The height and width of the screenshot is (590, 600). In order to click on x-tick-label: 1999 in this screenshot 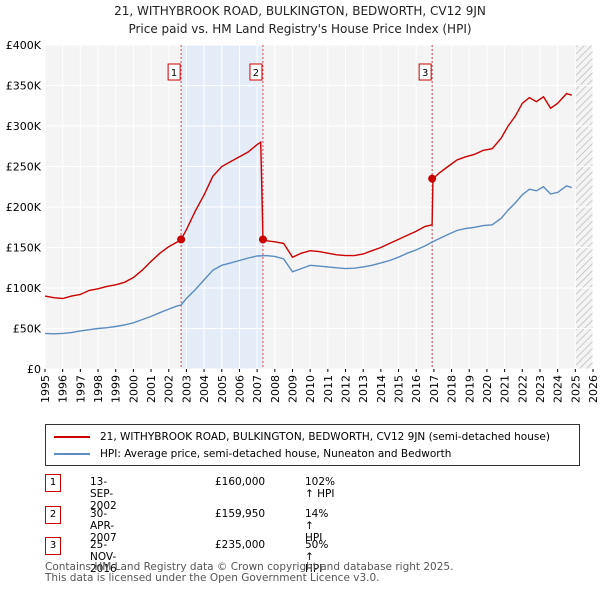, I will do `click(116, 389)`.